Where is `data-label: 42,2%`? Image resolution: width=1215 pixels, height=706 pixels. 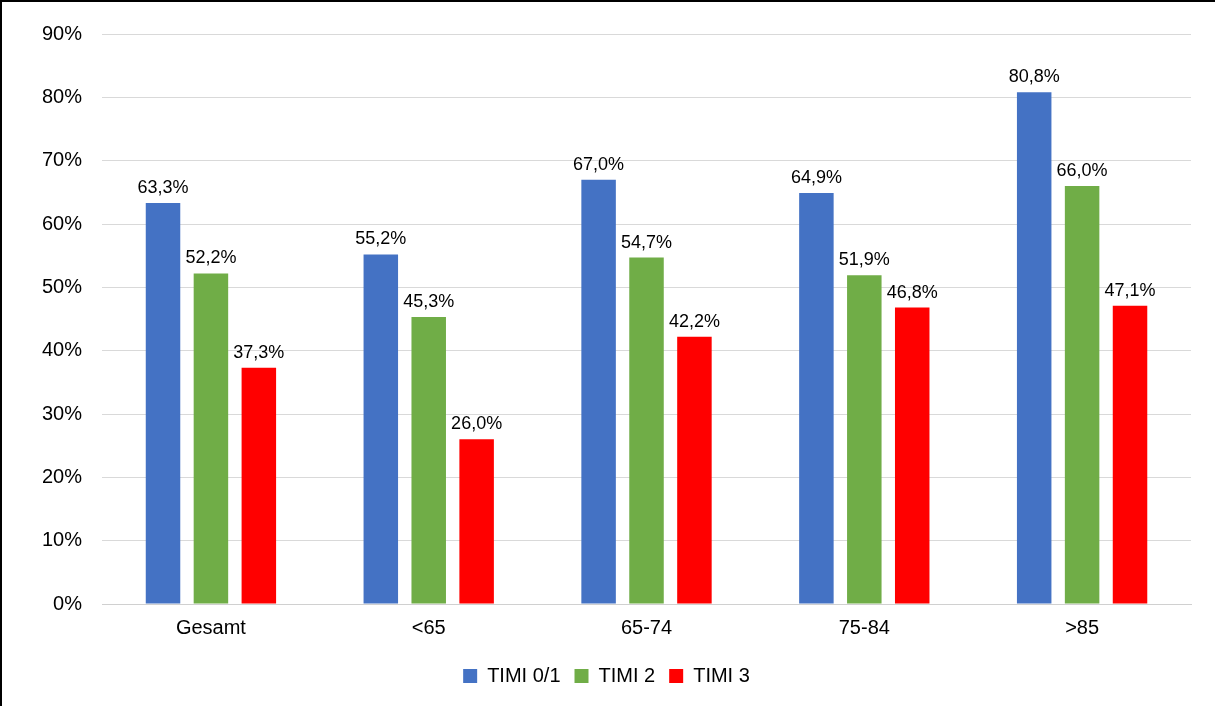 data-label: 42,2% is located at coordinates (694, 320).